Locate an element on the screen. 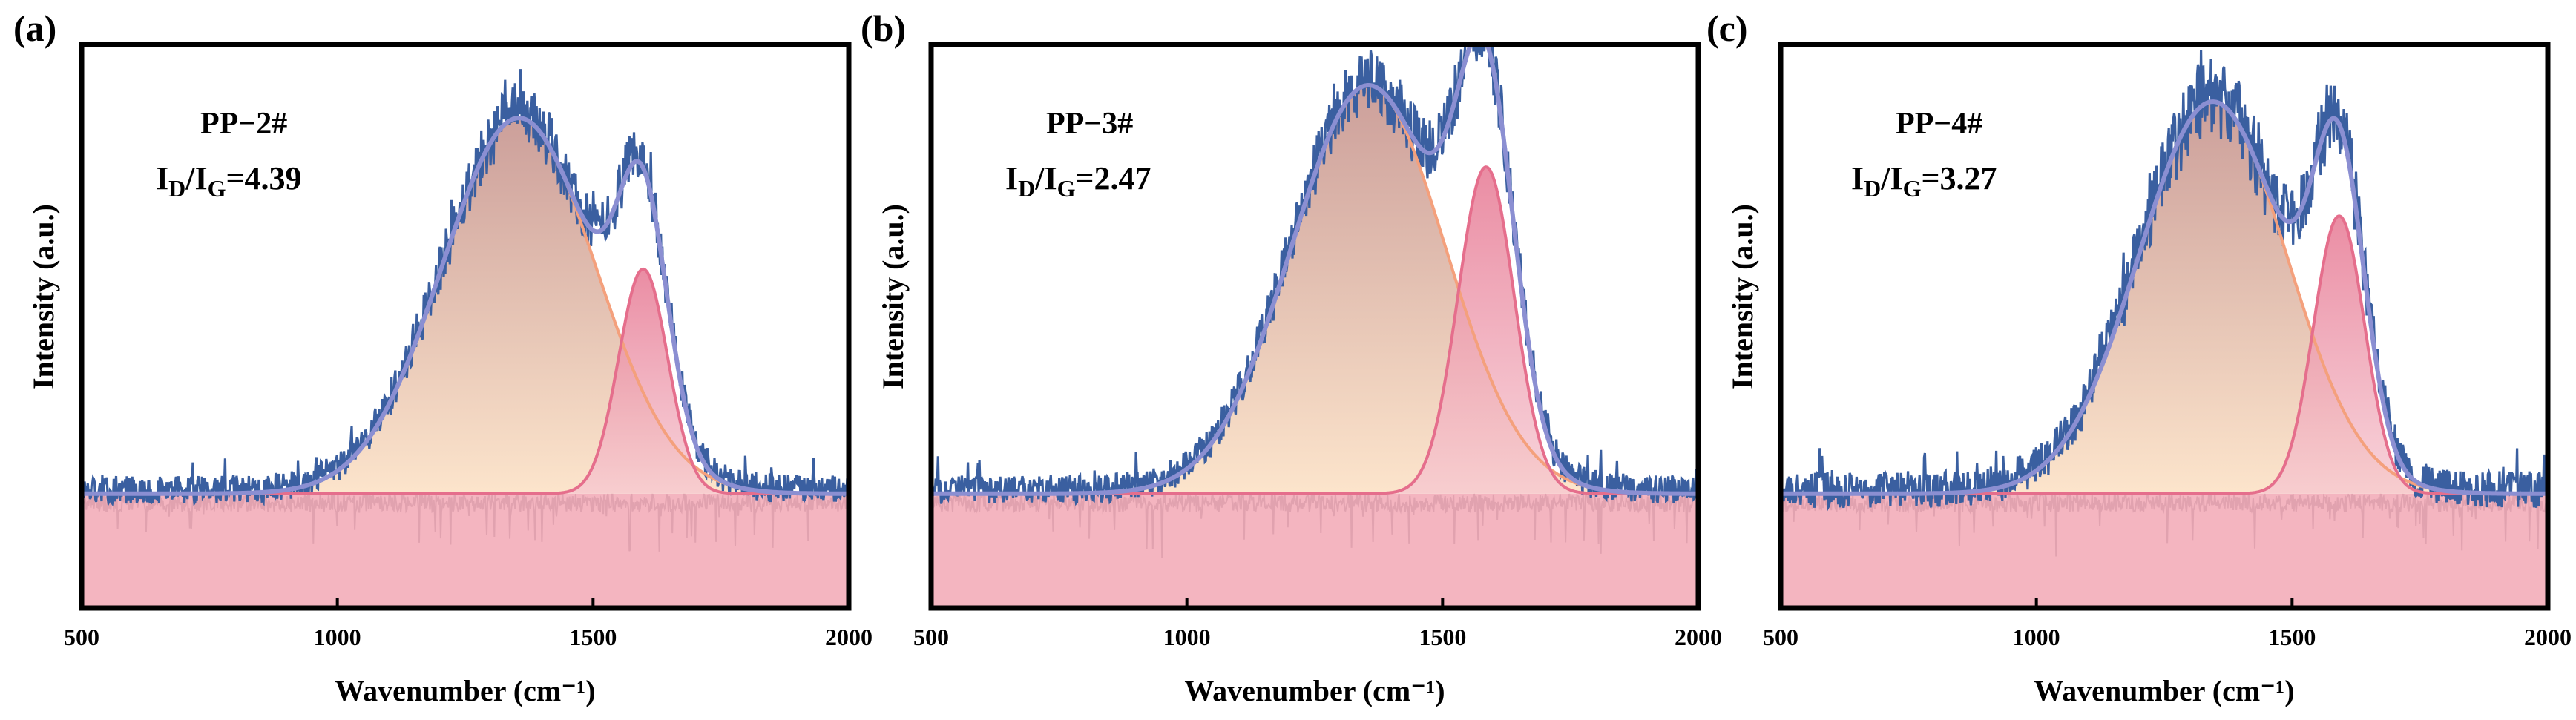 The image size is (2576, 720). sample-name: PP−4# is located at coordinates (1939, 124).